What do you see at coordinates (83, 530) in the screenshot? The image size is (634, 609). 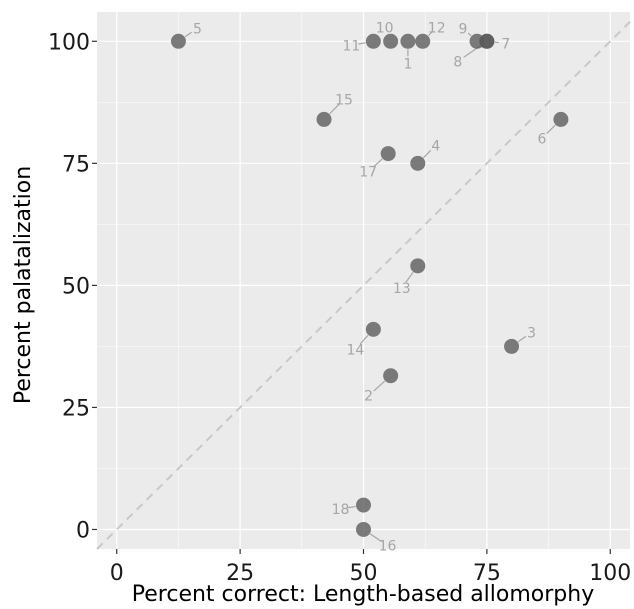 I see `y-tick-label: 0` at bounding box center [83, 530].